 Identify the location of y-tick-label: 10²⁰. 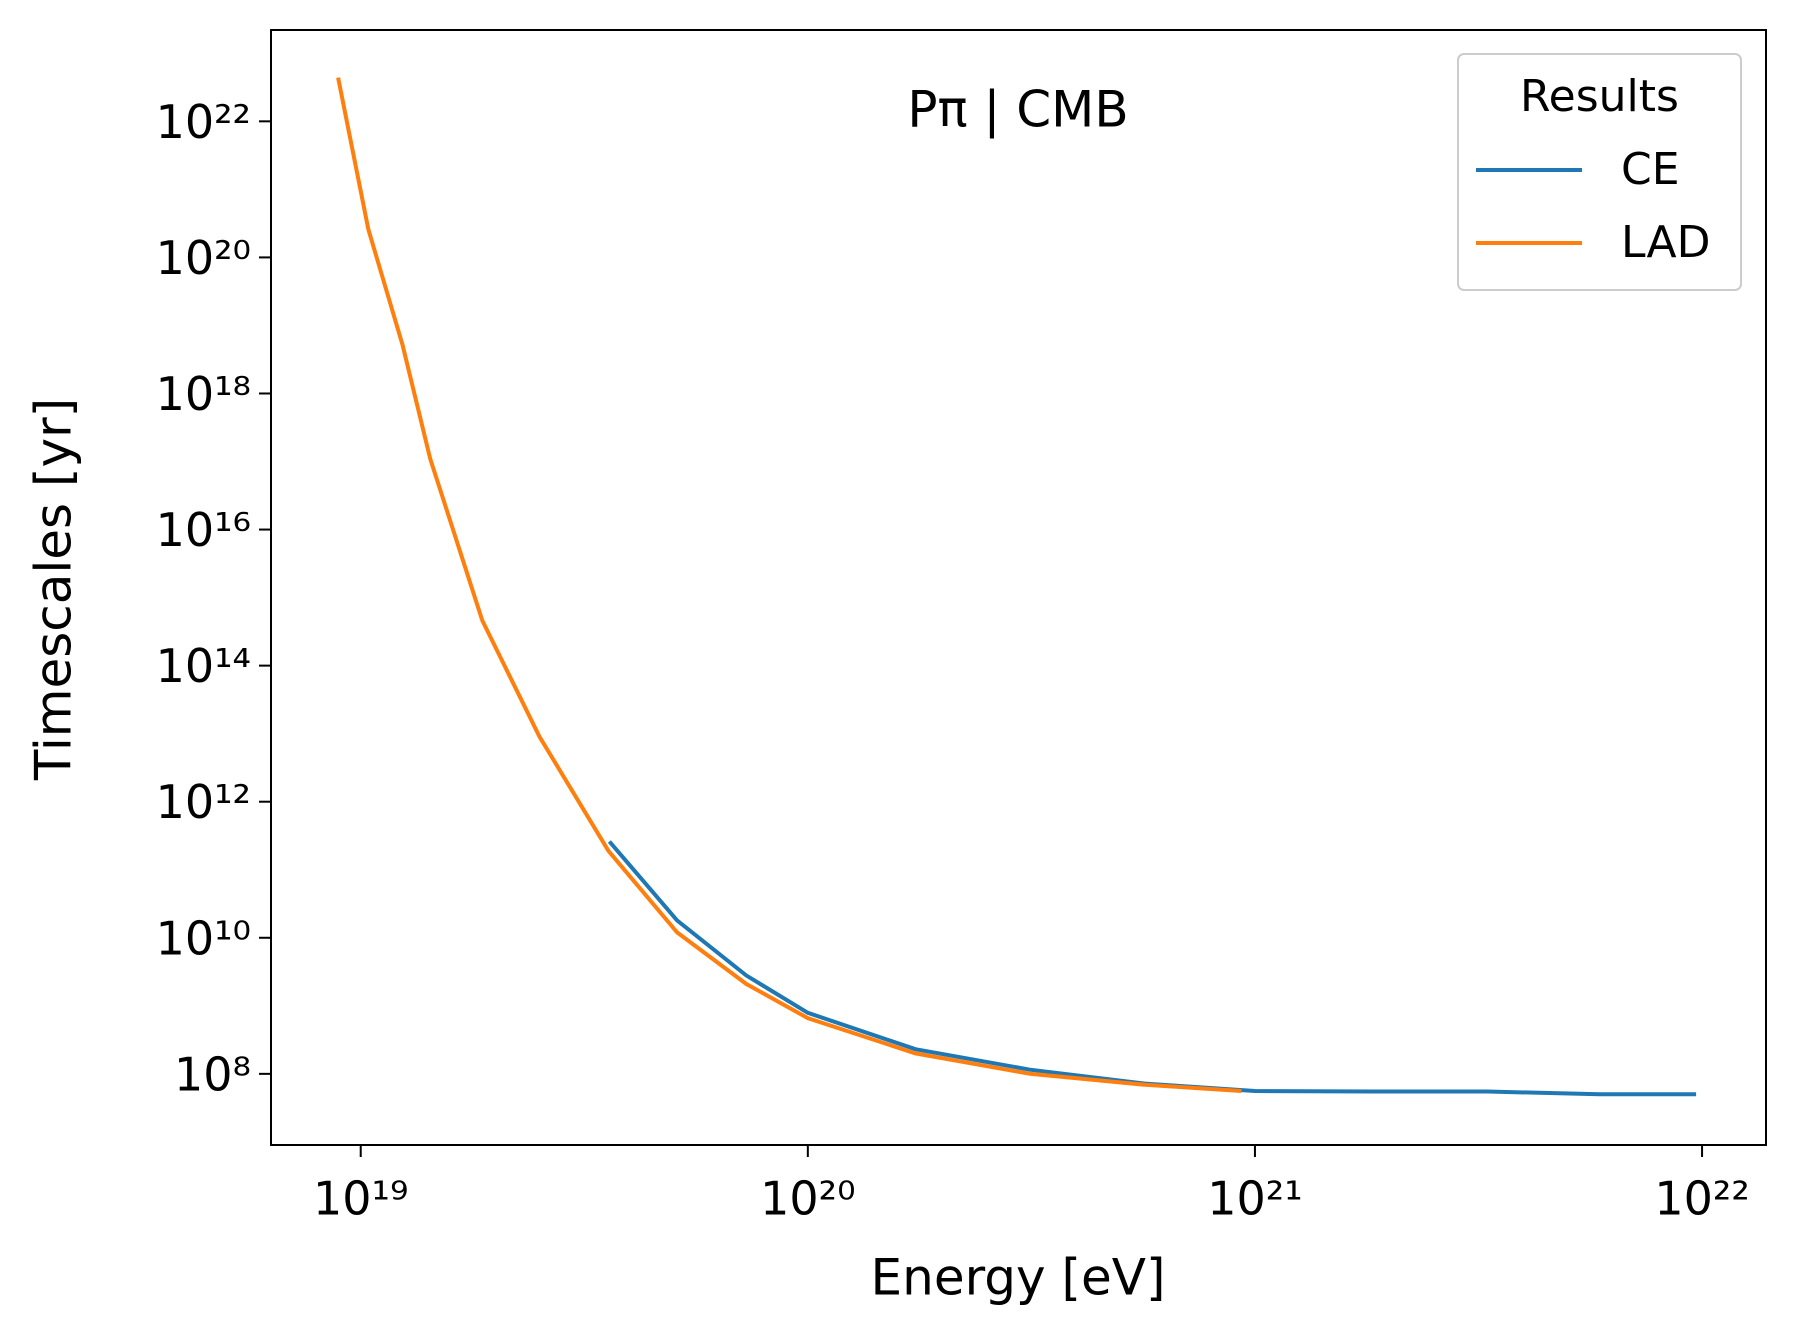
(203, 258).